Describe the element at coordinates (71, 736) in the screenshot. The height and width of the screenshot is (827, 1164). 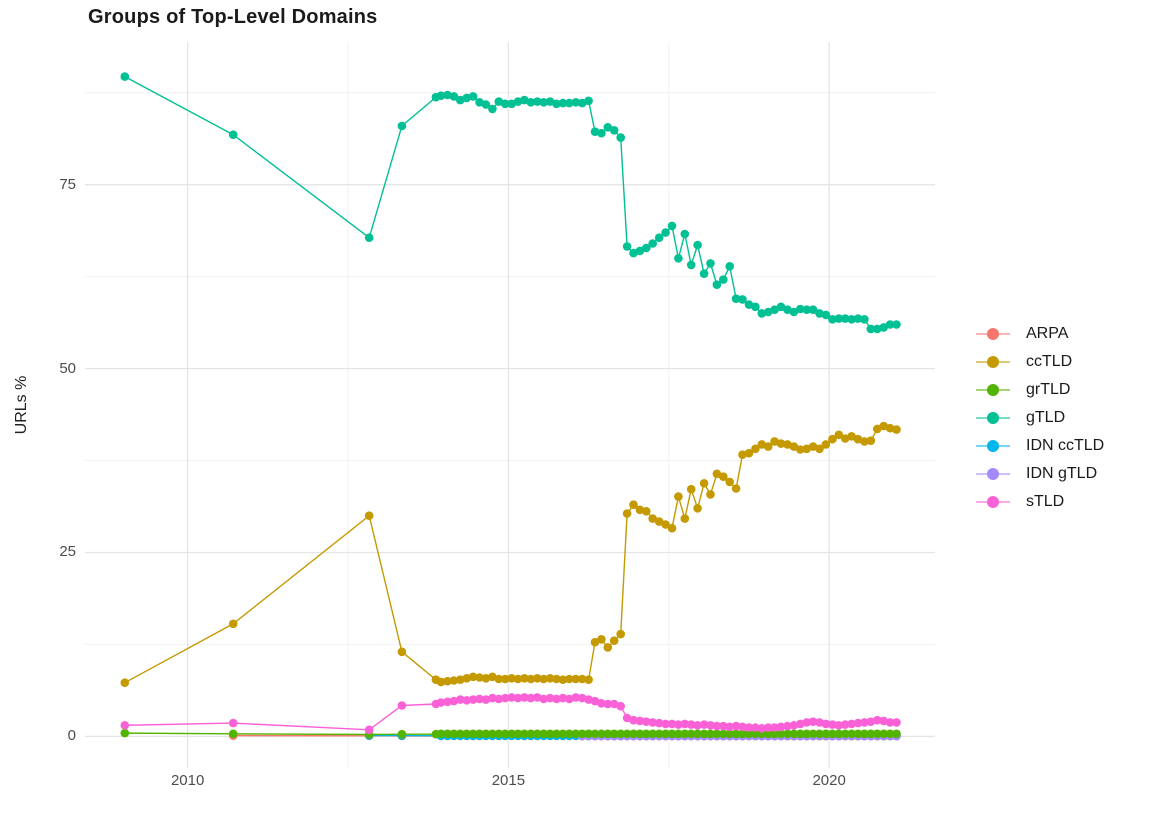
I see `y-tick-label: 0` at that location.